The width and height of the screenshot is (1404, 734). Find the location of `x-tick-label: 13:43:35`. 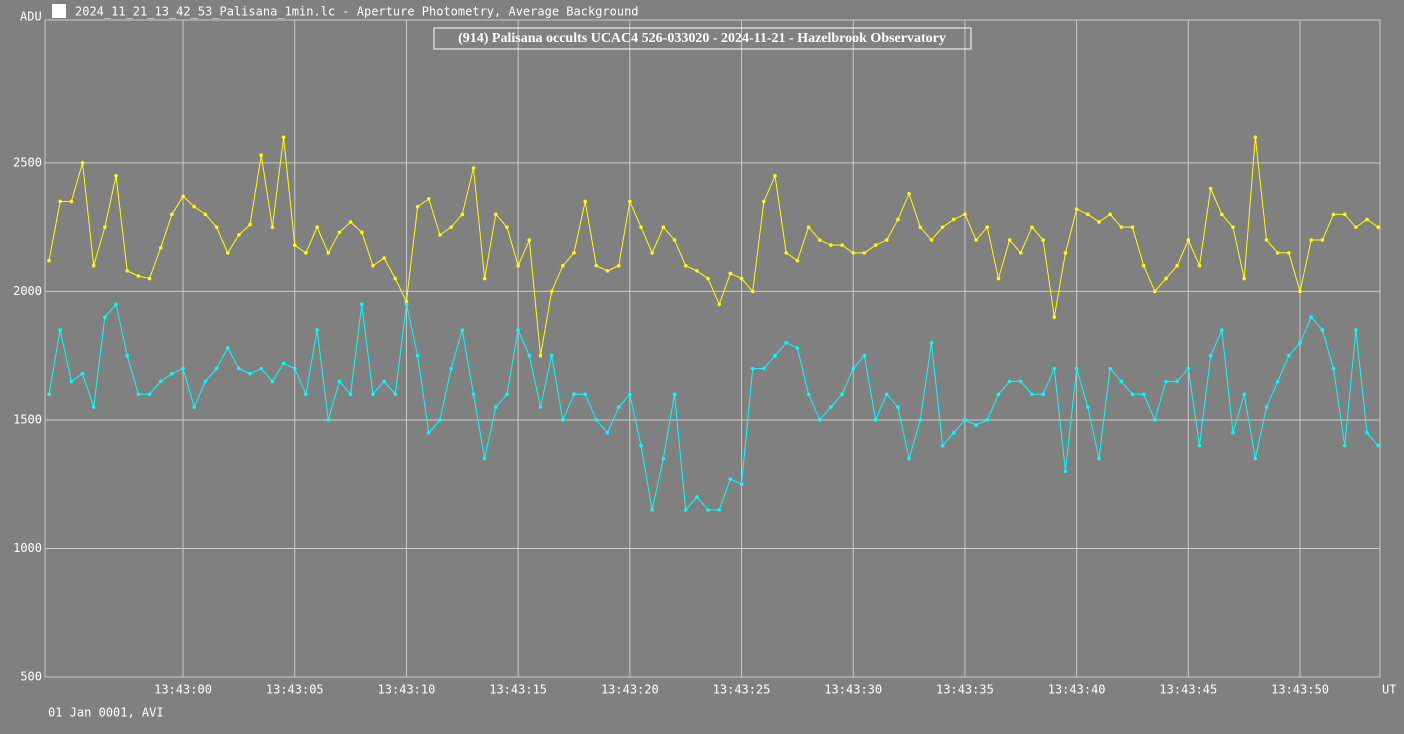

x-tick-label: 13:43:35 is located at coordinates (965, 690).